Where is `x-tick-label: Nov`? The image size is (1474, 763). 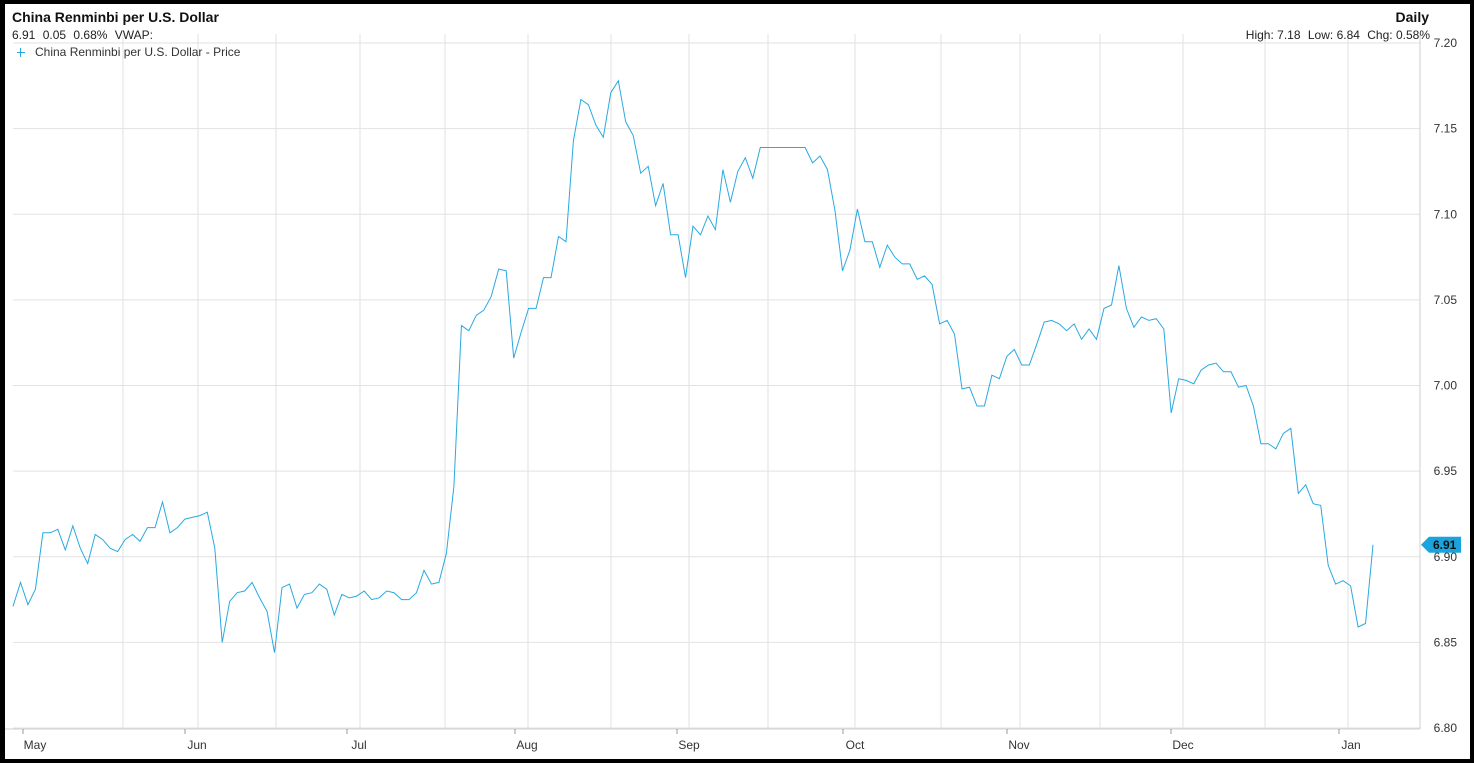 x-tick-label: Nov is located at coordinates (1018, 745).